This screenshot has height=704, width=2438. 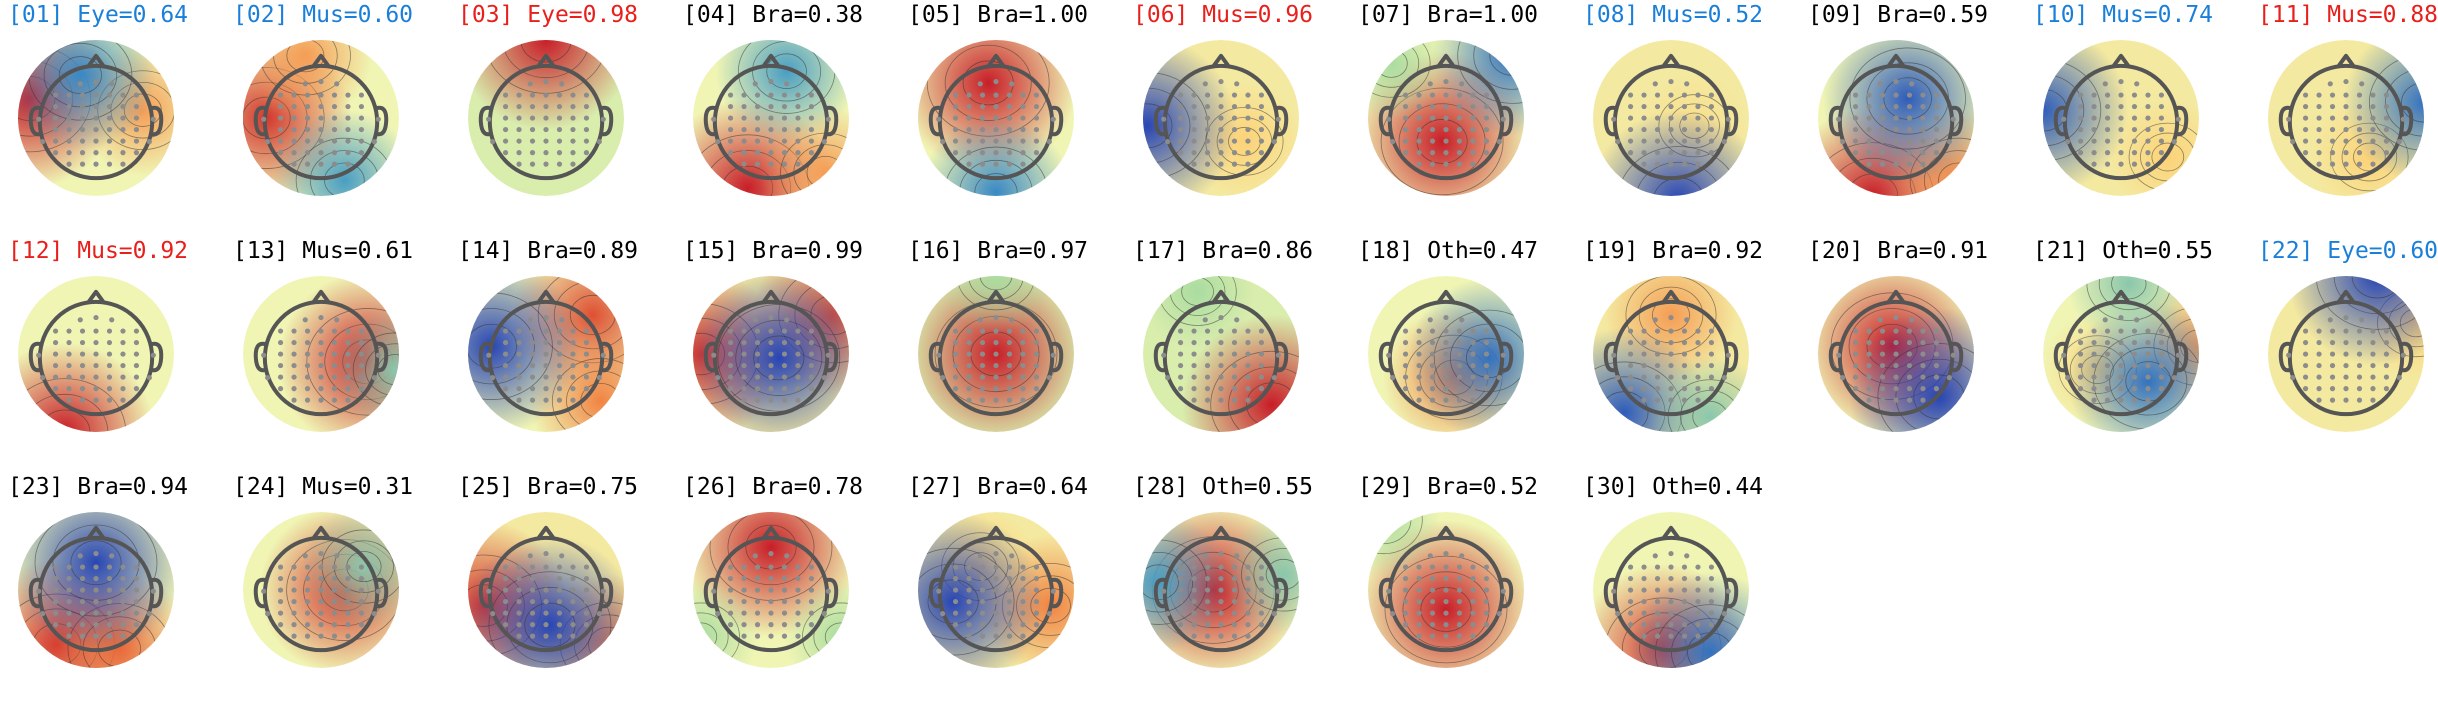 I want to click on component-cell: [17] Bra=0.86, so click(x=1243, y=353).